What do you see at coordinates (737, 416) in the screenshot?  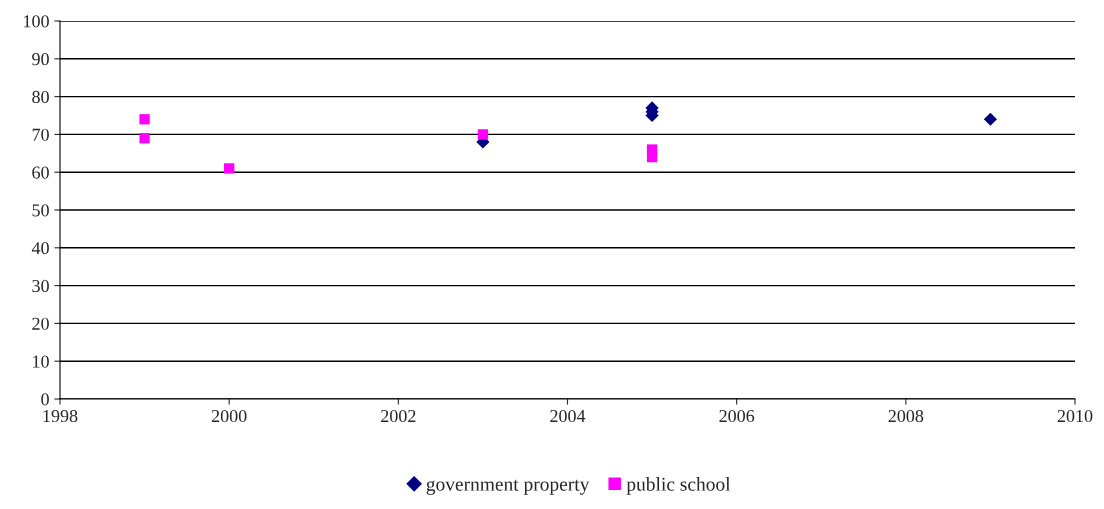 I see `x-tick-label: 2006` at bounding box center [737, 416].